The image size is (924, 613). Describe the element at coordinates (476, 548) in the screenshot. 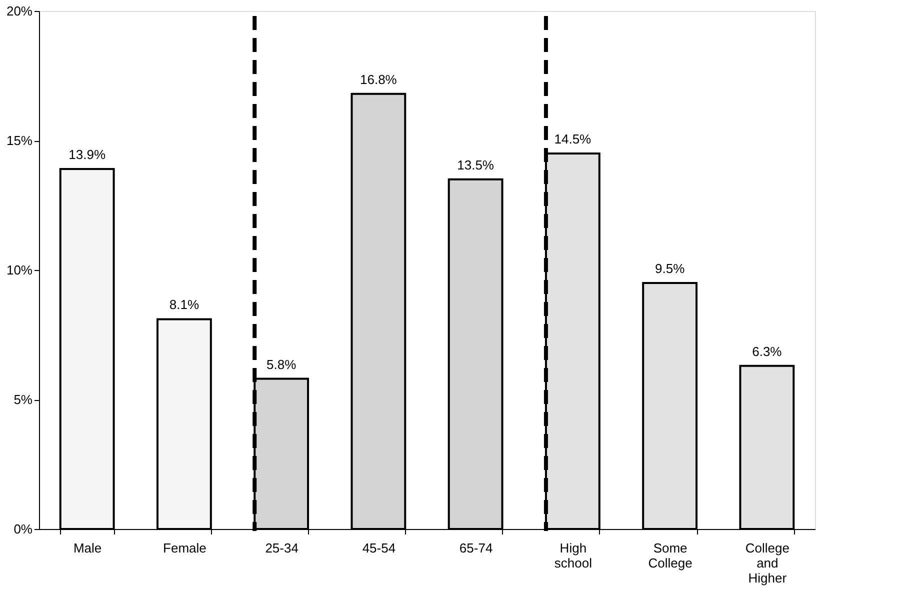

I see `x-tick-label: 65-74` at that location.